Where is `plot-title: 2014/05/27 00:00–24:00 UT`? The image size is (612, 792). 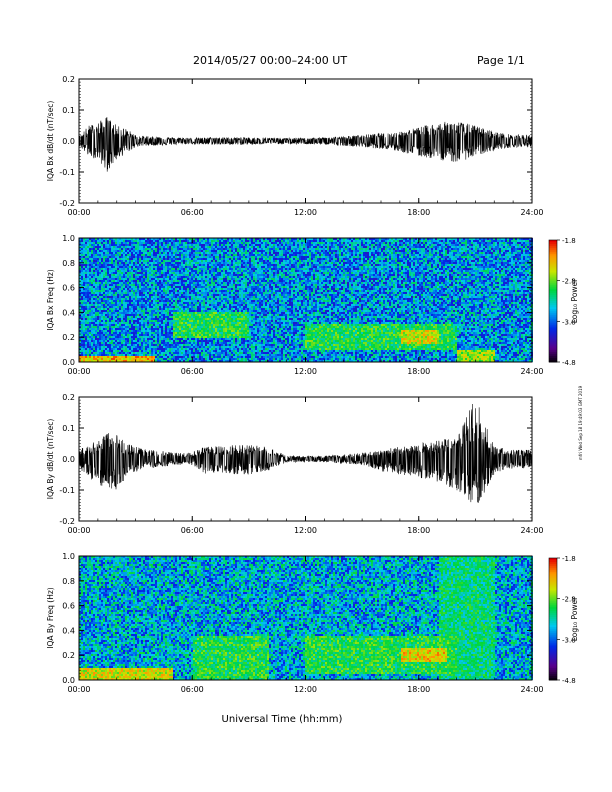
plot-title: 2014/05/27 00:00–24:00 UT is located at coordinates (270, 60).